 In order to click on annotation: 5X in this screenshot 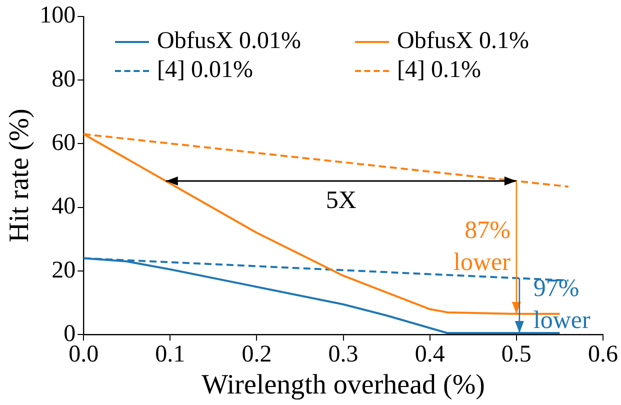, I will do `click(341, 200)`.